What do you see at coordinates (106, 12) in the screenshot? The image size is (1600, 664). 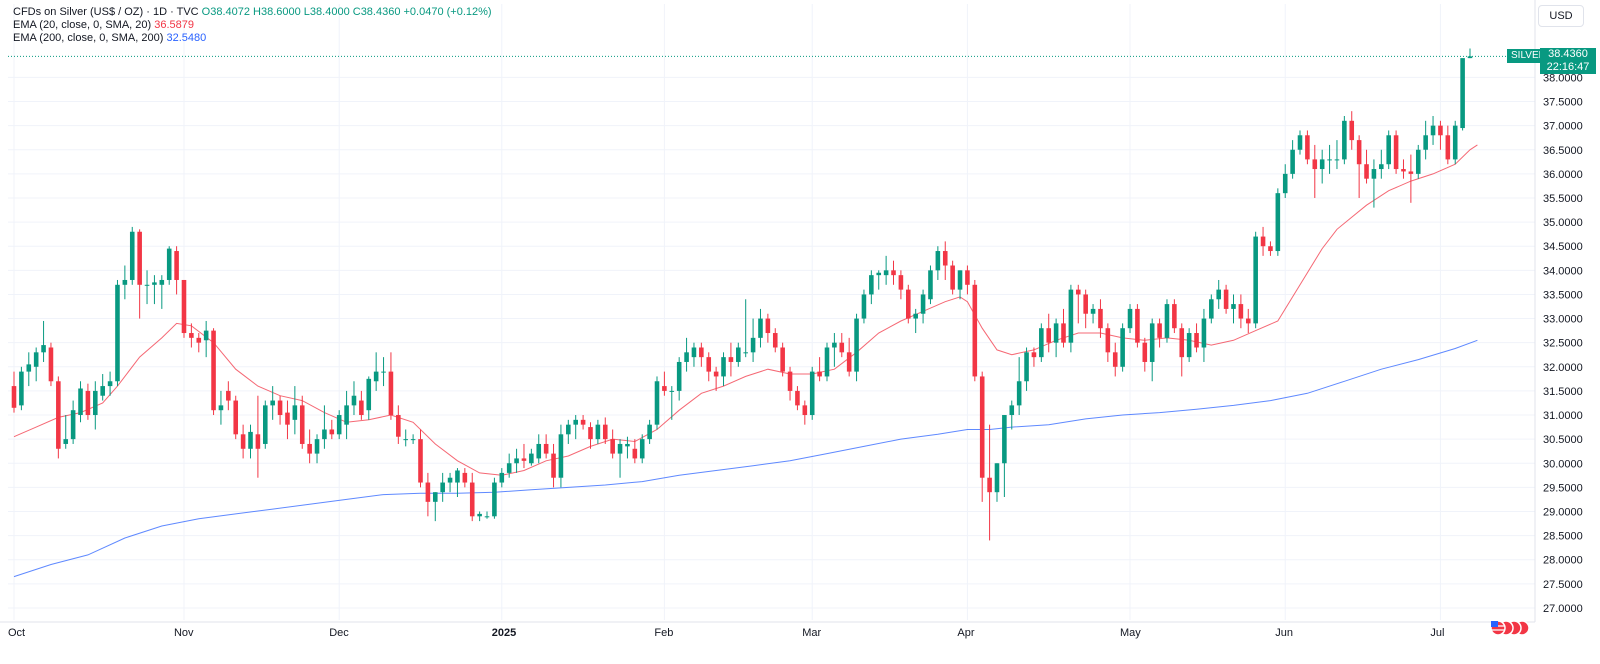 I see `legend-title: CFDs on Silver (US$ / OZ) · 1D · TVC` at bounding box center [106, 12].